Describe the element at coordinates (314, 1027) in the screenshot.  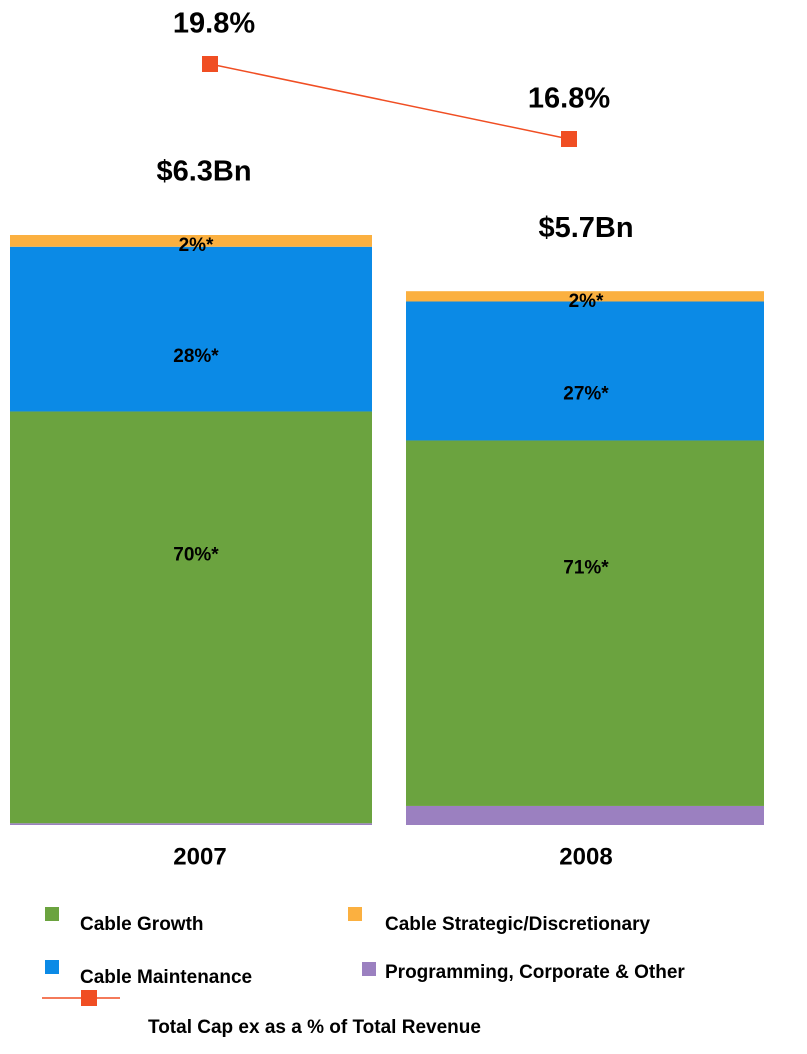
I see `legend-label: Total Cap ex as a % of Total Revenue` at that location.